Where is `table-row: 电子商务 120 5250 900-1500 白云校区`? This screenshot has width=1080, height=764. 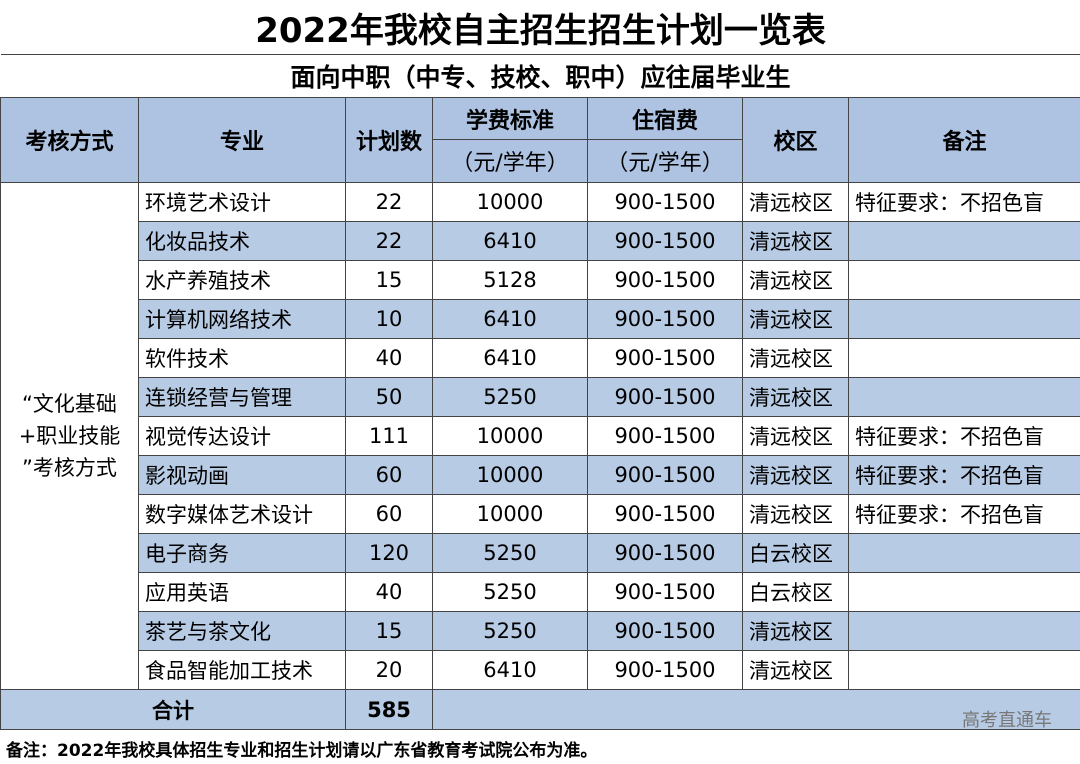
table-row: 电子商务 120 5250 900-1500 白云校区 is located at coordinates (540, 553).